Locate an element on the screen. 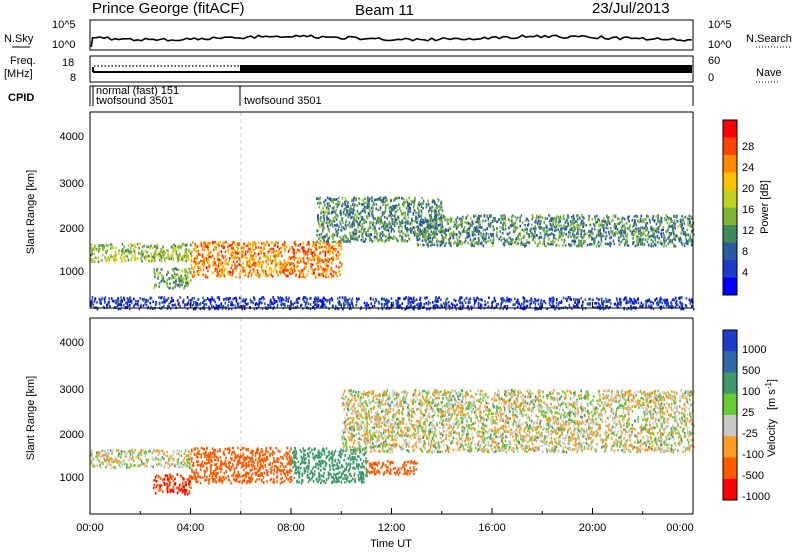 The height and width of the screenshot is (554, 800). power-cb-tick-24: 24 is located at coordinates (748, 168).